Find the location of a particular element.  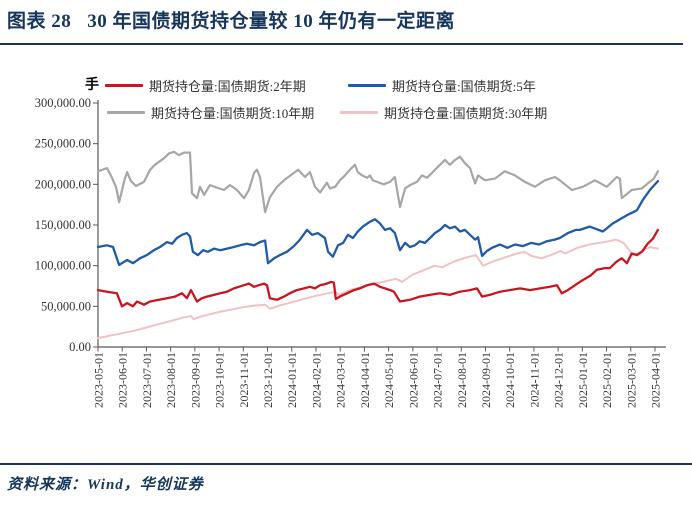

x-tick-label: 2023-05-01 is located at coordinates (99, 380).